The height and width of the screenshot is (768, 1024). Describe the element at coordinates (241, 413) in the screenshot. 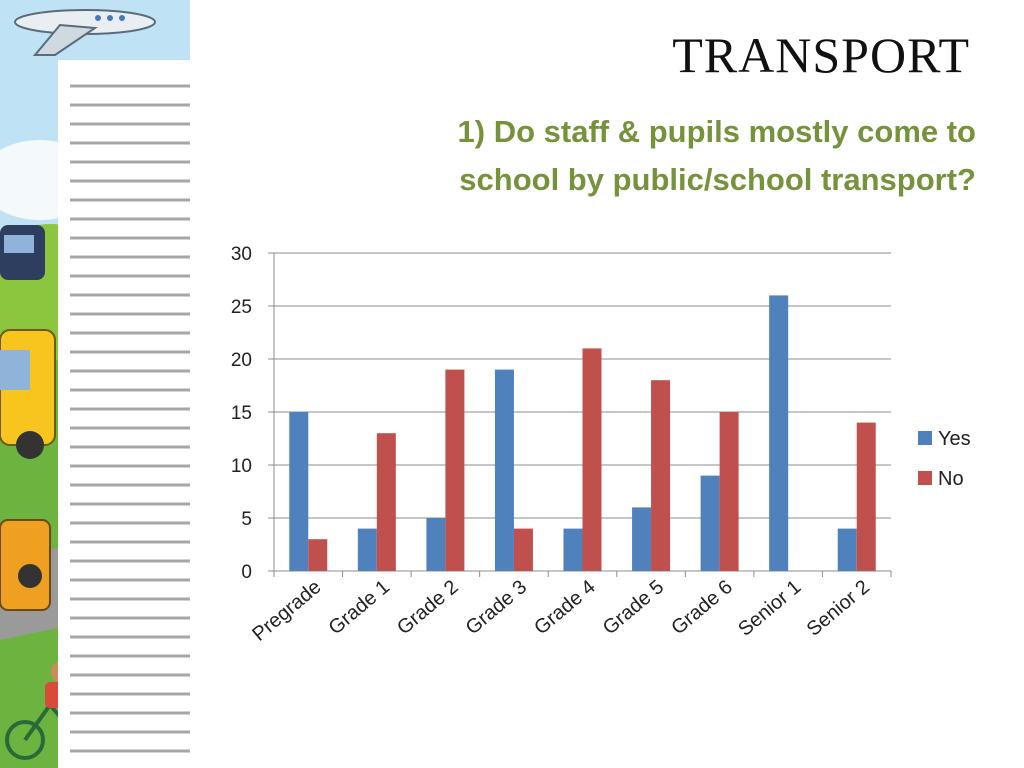

I see `y-tick-label: 15` at that location.